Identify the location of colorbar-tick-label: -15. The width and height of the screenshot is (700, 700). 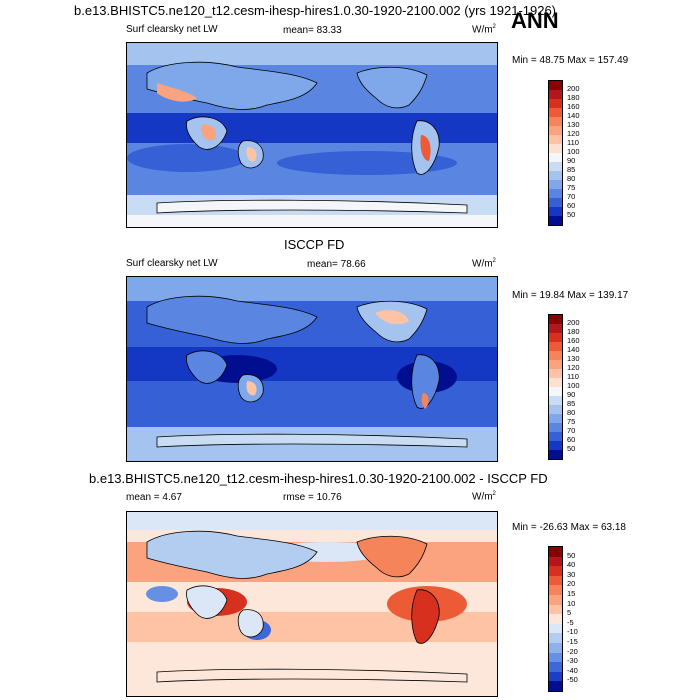
(572, 641).